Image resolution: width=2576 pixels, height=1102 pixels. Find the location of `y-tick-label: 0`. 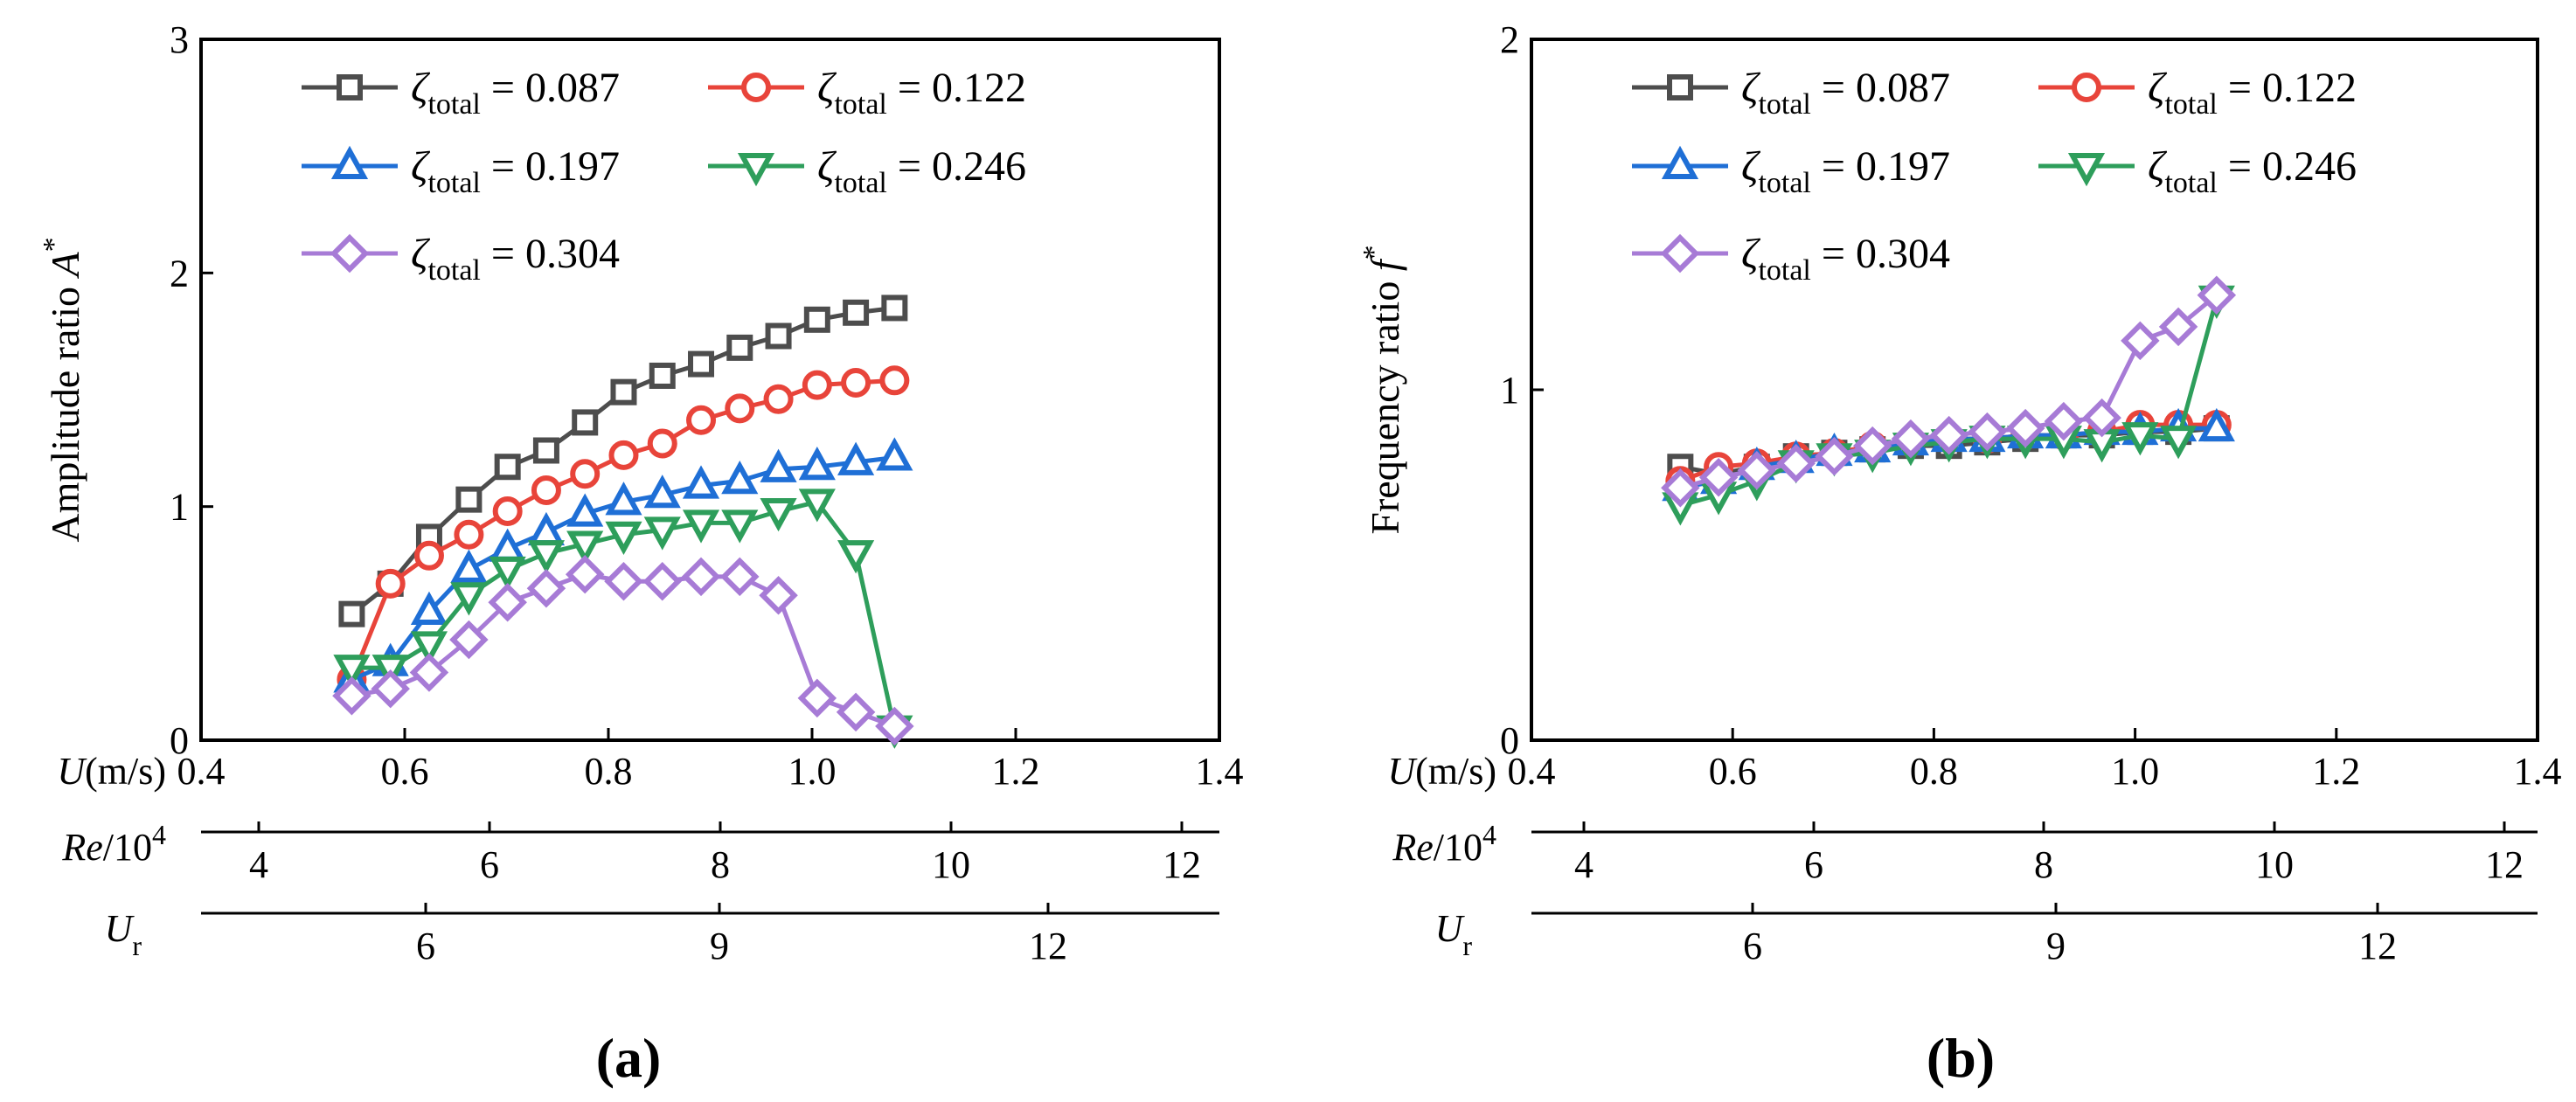

y-tick-label: 0 is located at coordinates (1509, 740).